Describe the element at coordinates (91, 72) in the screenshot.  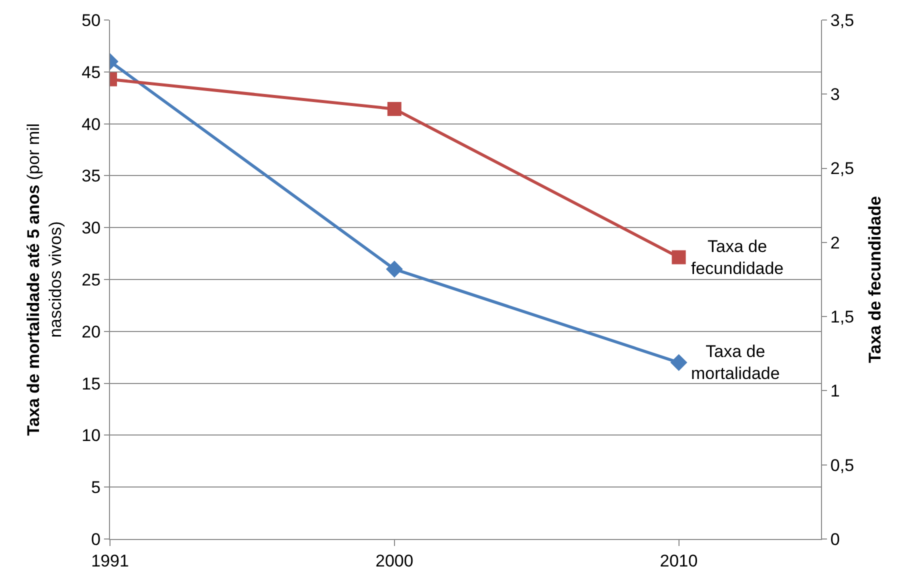
I see `y-tick-label: 45` at that location.